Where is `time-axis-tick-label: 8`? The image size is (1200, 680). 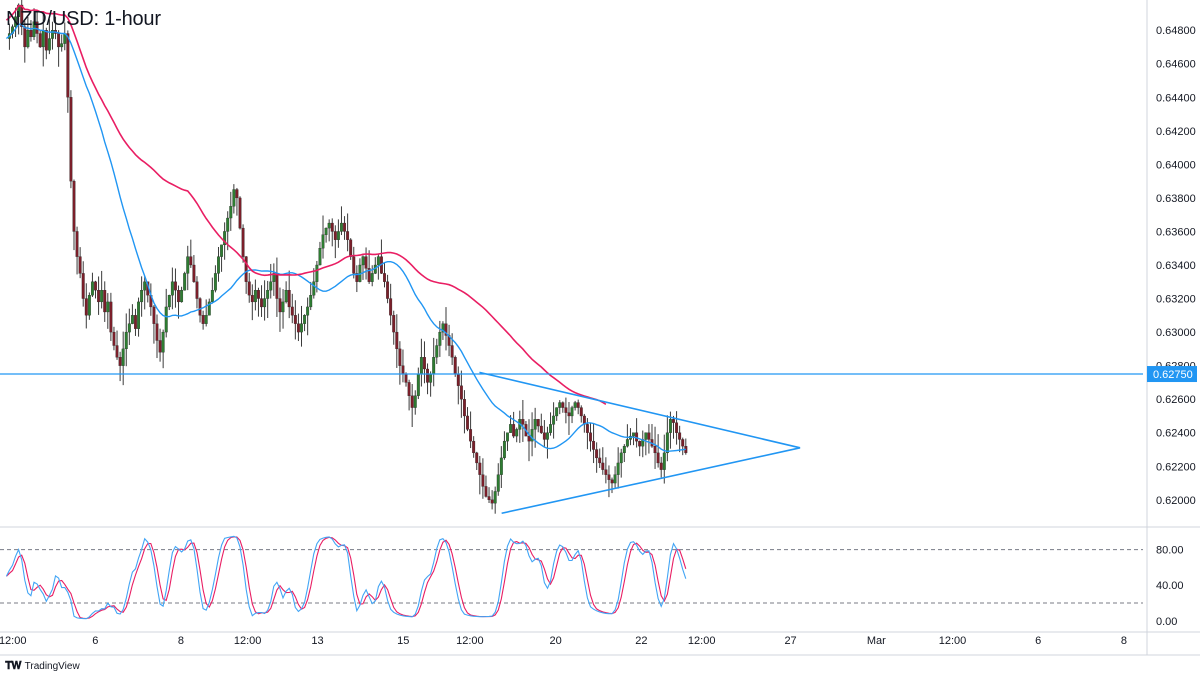
time-axis-tick-label: 8 is located at coordinates (181, 641).